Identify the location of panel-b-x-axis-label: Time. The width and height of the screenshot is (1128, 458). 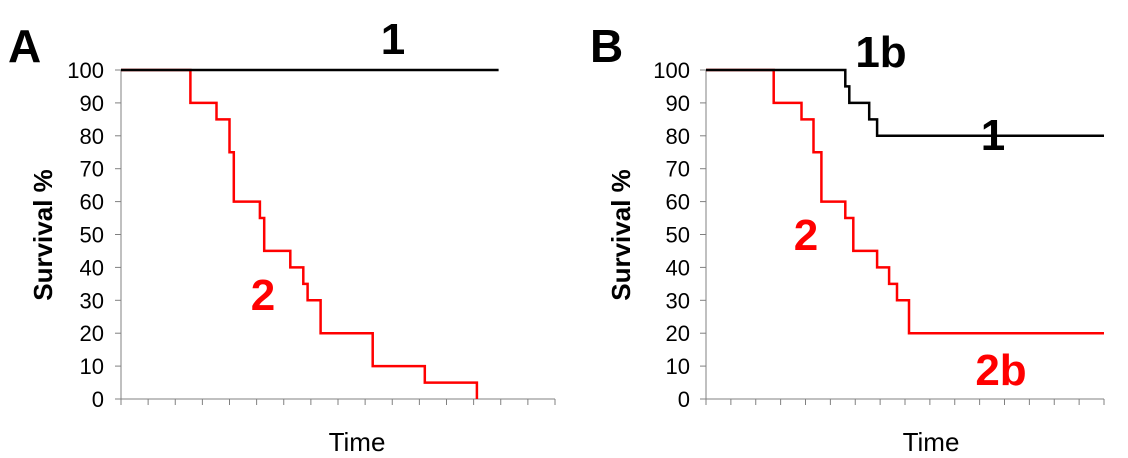
(931, 442).